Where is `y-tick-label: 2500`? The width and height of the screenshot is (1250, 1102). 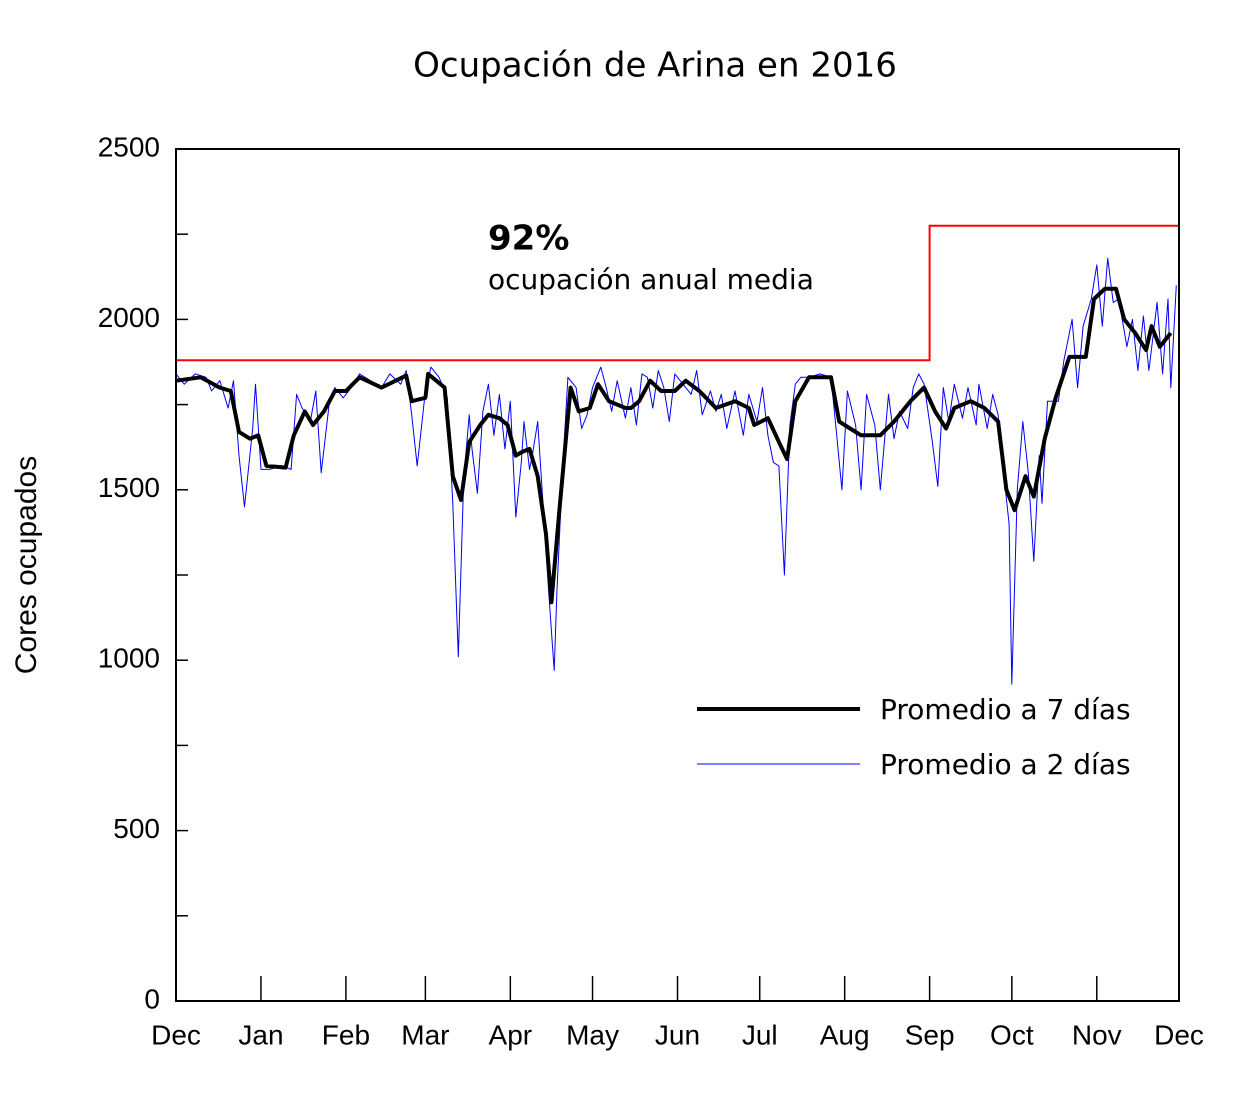
y-tick-label: 2500 is located at coordinates (129, 146).